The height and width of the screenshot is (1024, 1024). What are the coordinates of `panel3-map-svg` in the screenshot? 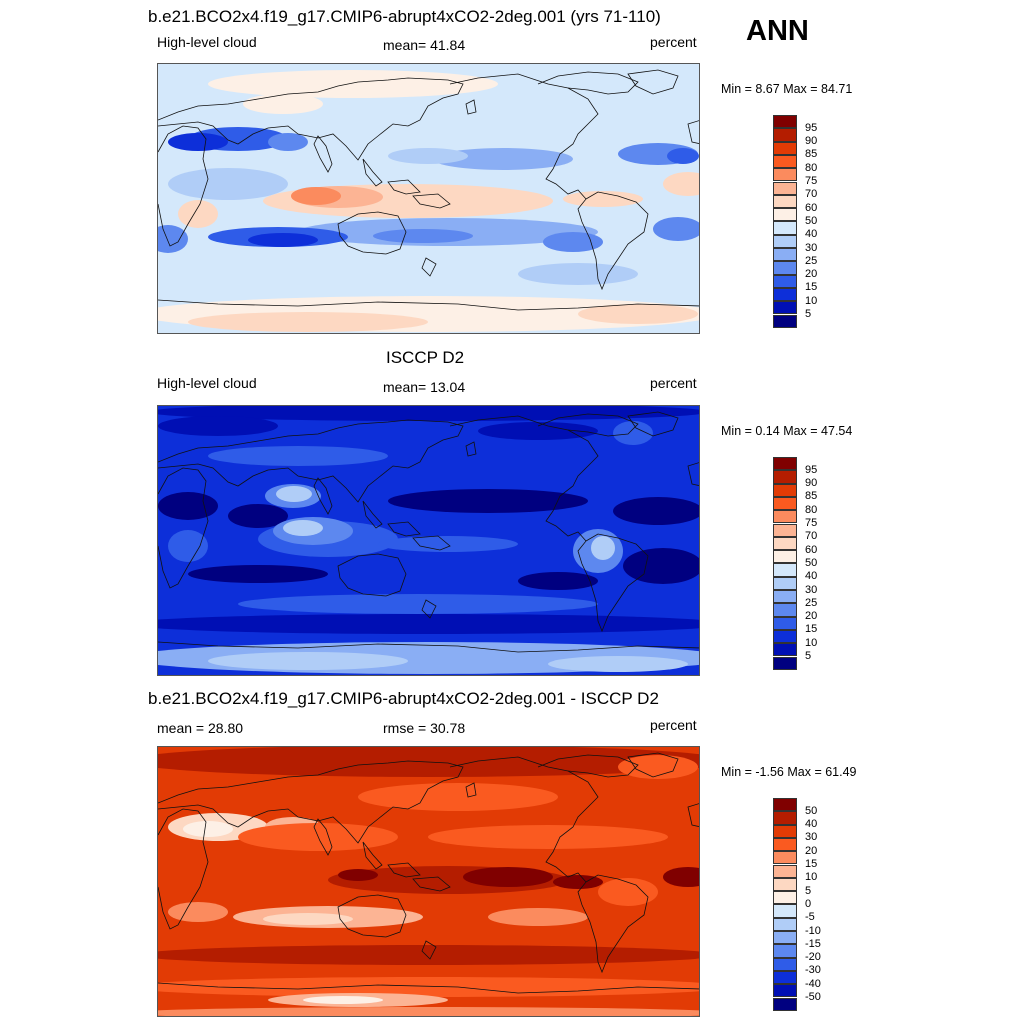 It's located at (428, 881).